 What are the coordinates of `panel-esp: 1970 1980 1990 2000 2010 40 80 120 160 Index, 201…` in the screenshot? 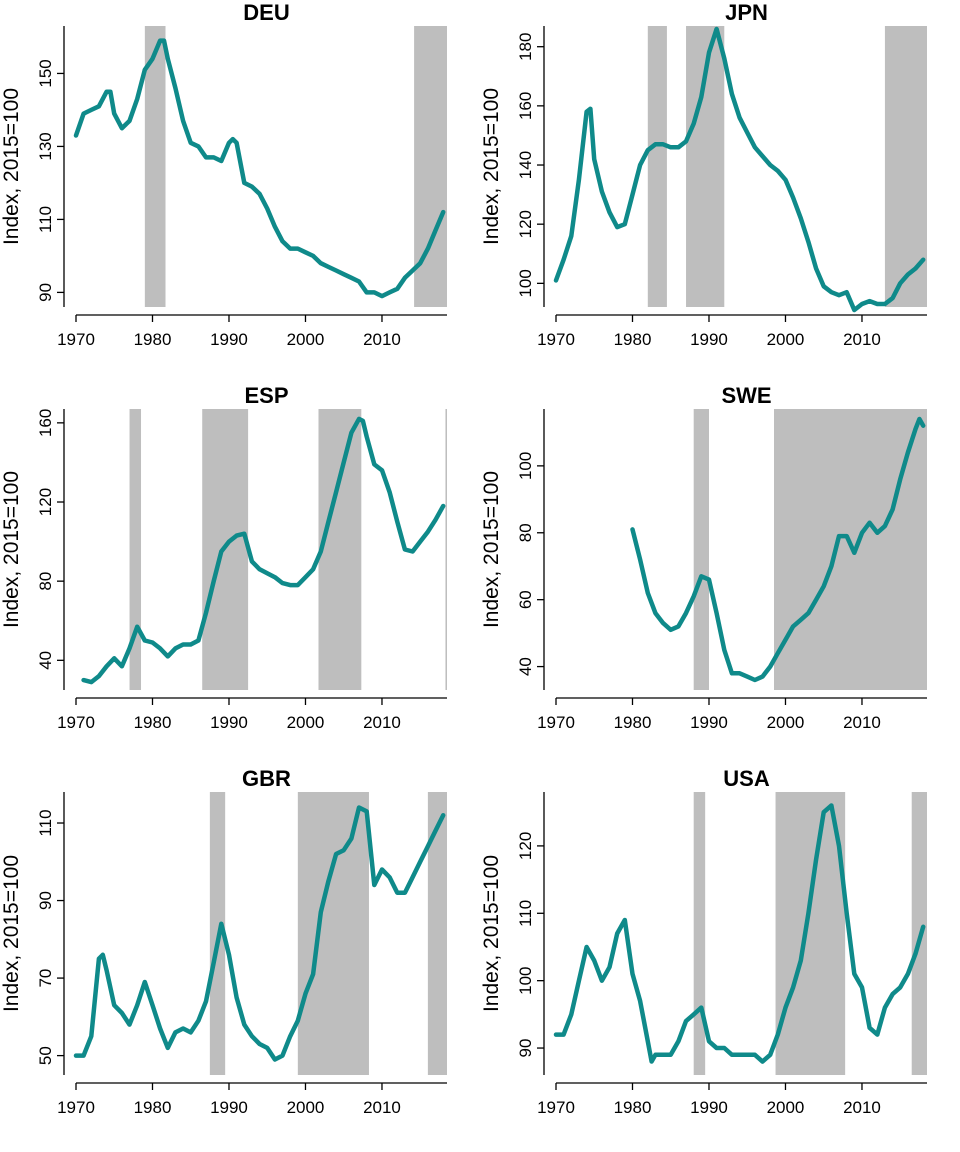 It's located at (223, 557).